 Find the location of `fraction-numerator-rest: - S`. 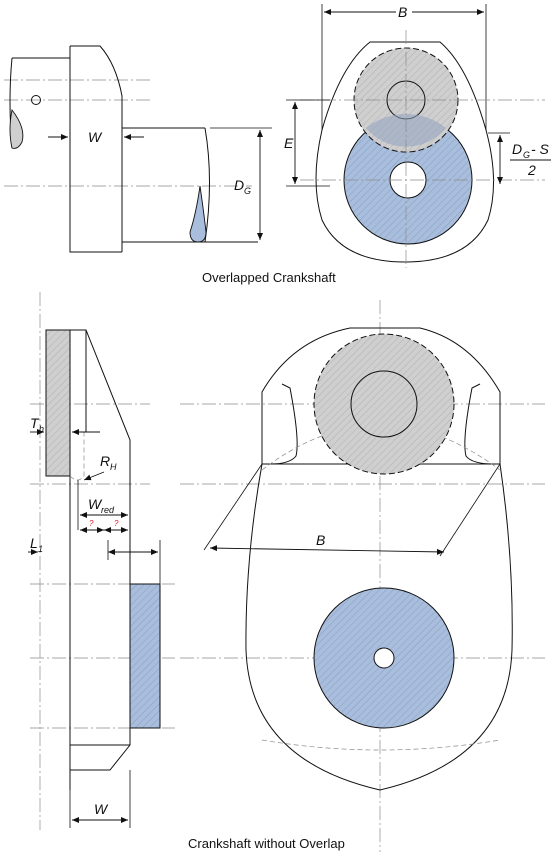

fraction-numerator-rest: - S is located at coordinates (540, 149).